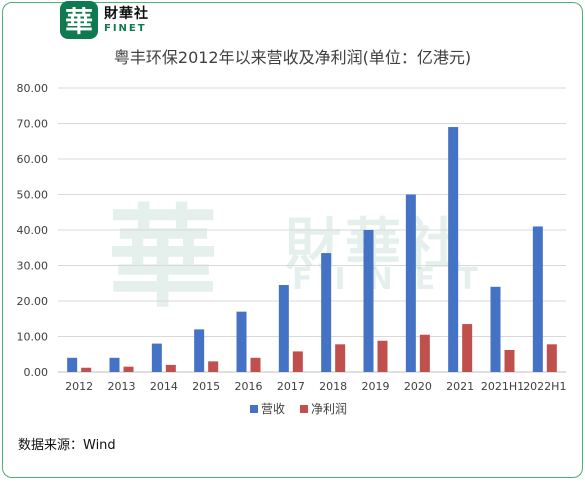 This screenshot has height=498, width=585. Describe the element at coordinates (122, 386) in the screenshot. I see `x-tick-label: 2013` at that location.